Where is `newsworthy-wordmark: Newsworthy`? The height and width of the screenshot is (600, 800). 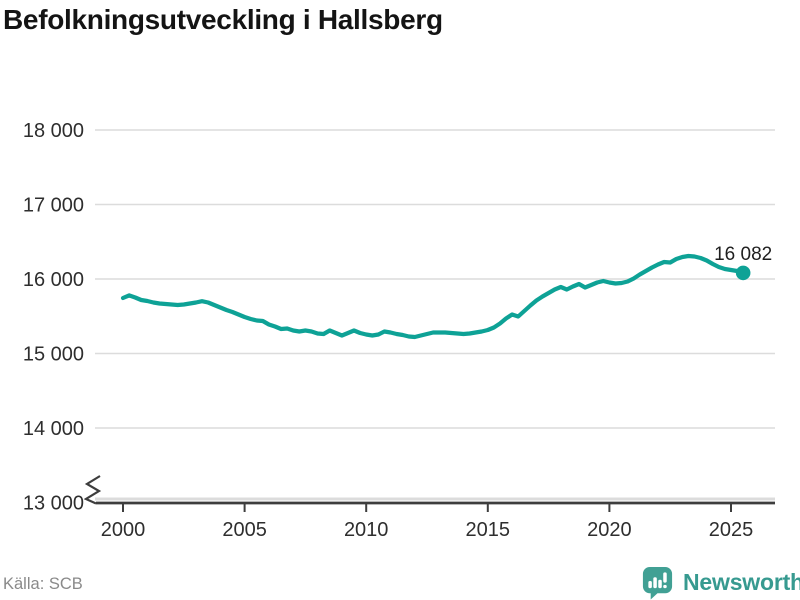 newsworthy-wordmark: Newsworthy is located at coordinates (741, 581).